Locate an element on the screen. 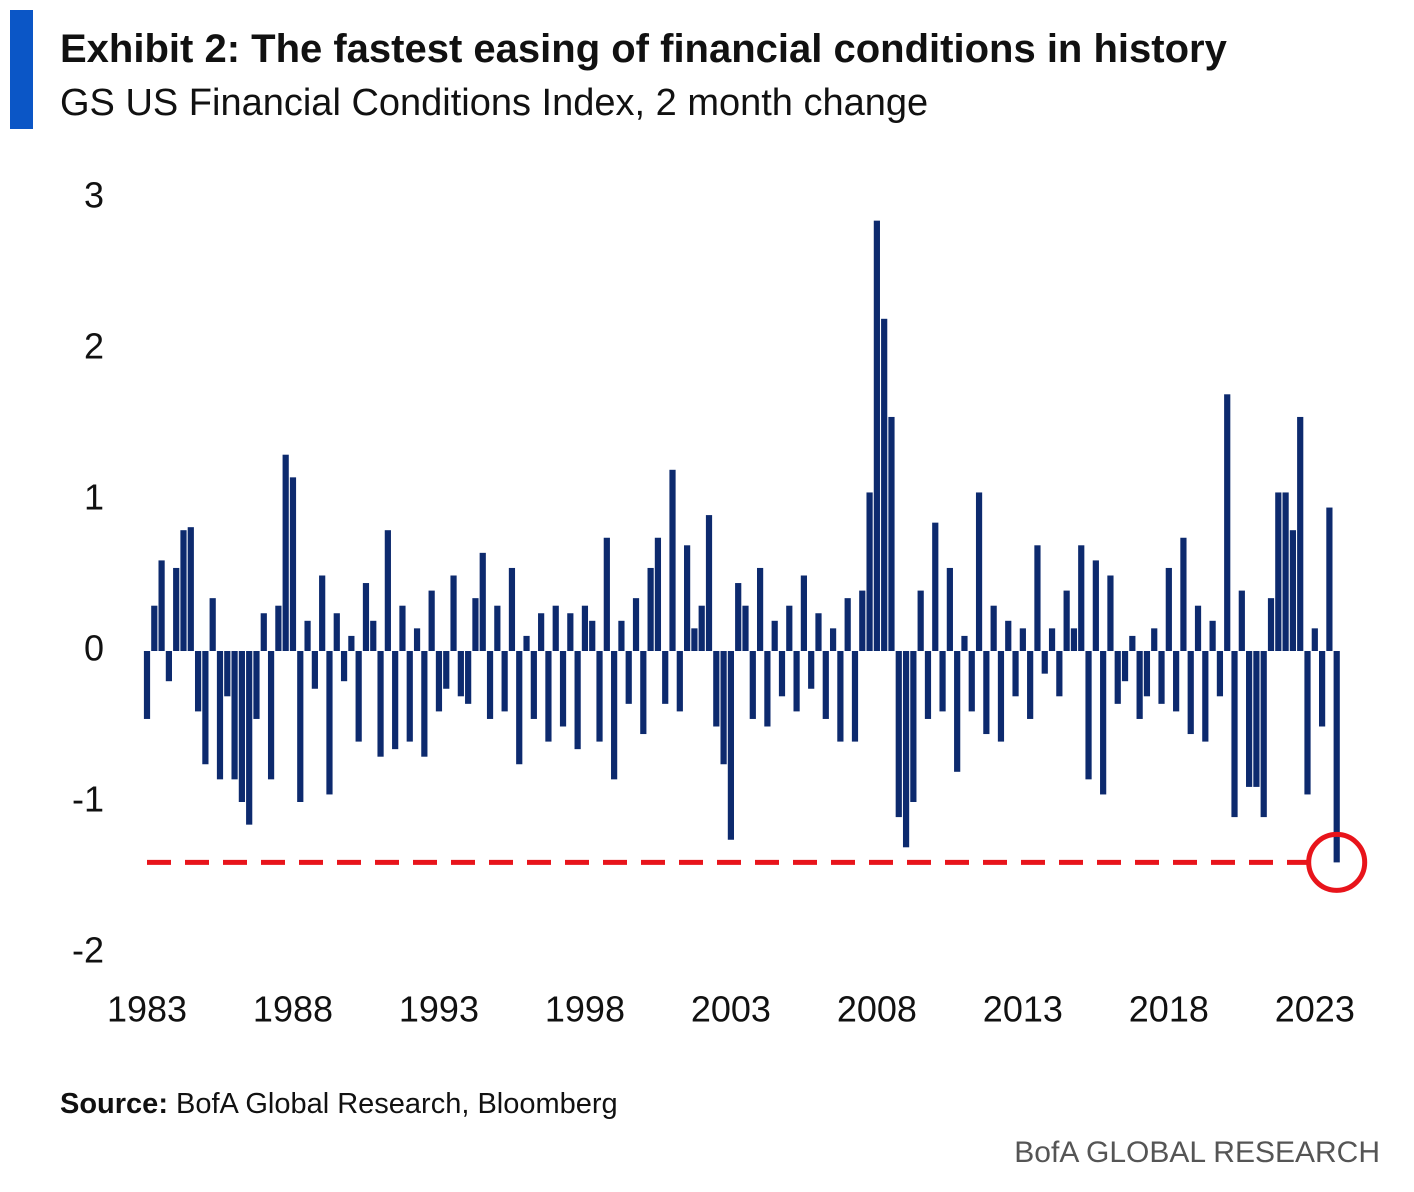 This screenshot has height=1192, width=1414. x-tick-label: 2008 is located at coordinates (877, 1009).